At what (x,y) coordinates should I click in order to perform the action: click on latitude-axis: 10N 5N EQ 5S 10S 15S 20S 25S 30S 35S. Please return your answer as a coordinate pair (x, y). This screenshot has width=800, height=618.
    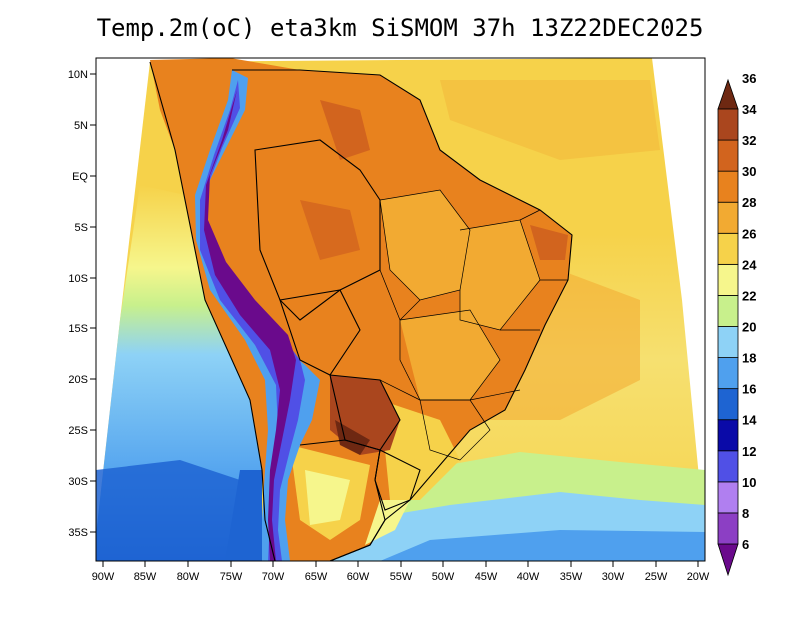
    Looking at the image, I should click on (82, 304).